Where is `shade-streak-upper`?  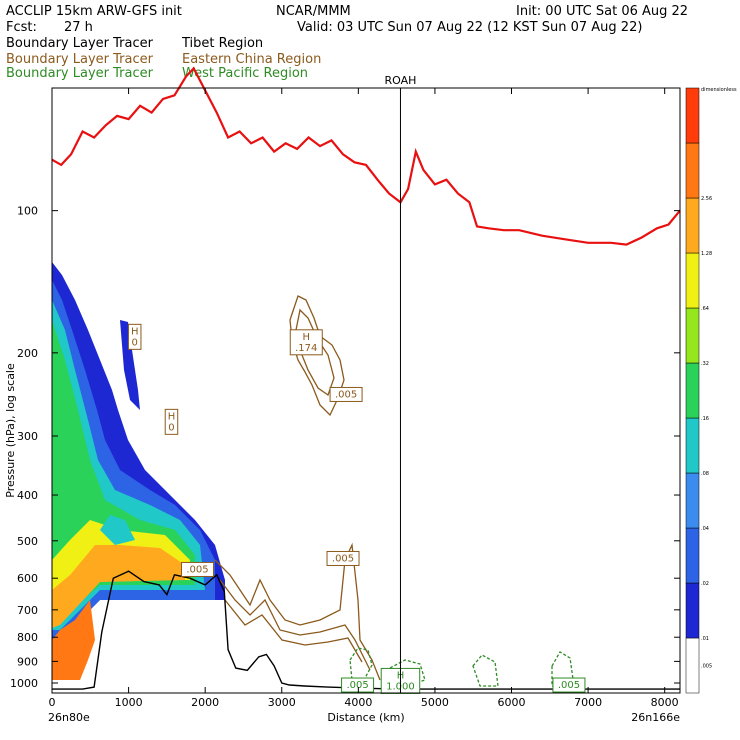
shade-streak-upper is located at coordinates (130, 365).